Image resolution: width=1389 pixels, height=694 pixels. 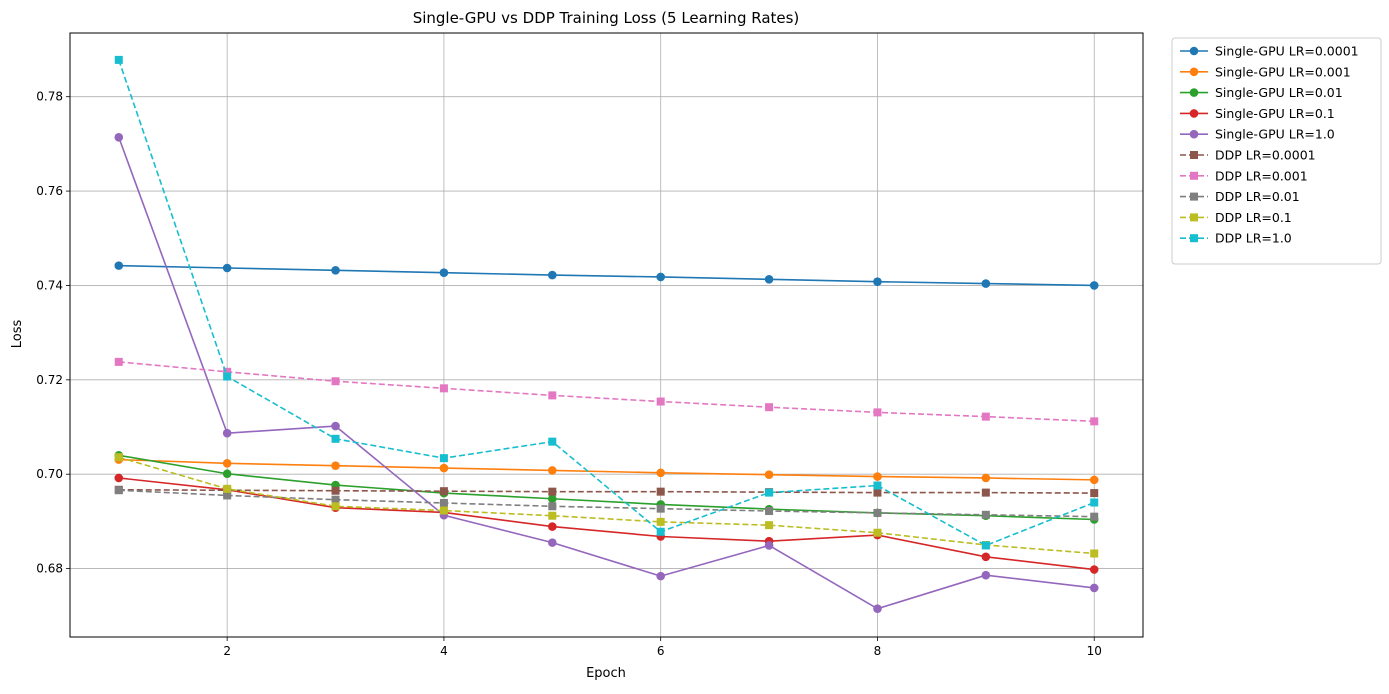 I want to click on y-tick-label: 0.74, so click(x=49, y=285).